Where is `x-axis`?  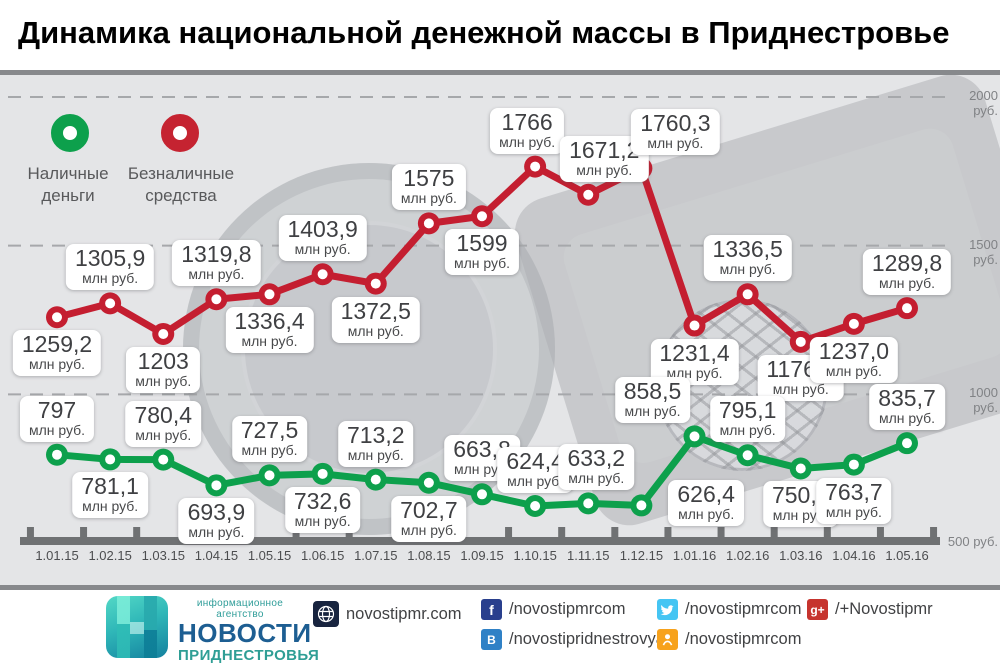
x-axis is located at coordinates (480, 541).